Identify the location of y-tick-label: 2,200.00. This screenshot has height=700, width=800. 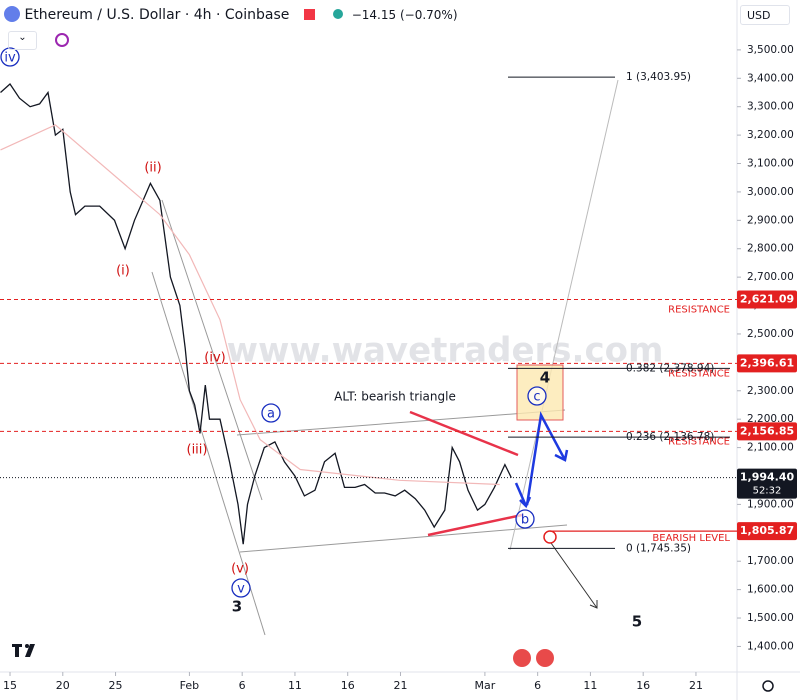
(770, 419).